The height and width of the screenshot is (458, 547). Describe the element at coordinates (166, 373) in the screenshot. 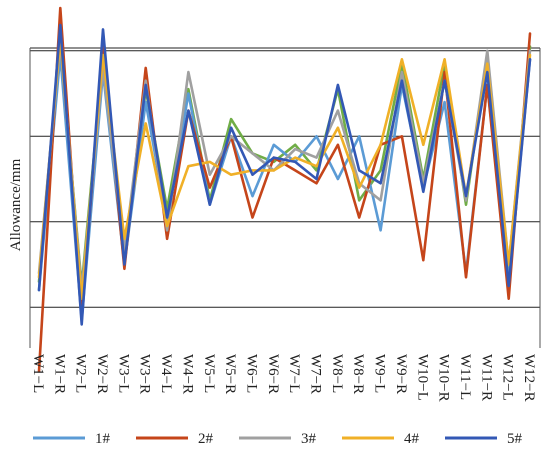

I see `x-tick-label: W4−L` at that location.